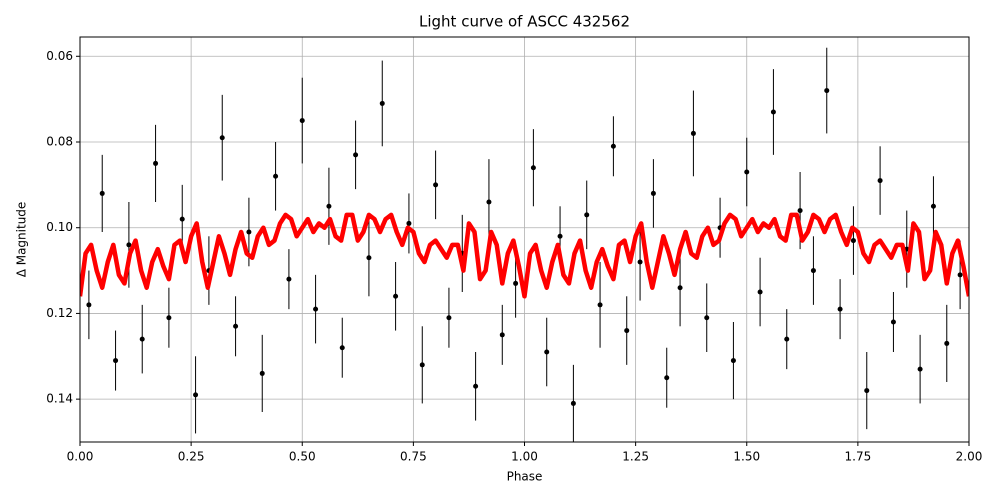 Image resolution: width=1000 pixels, height=500 pixels. What do you see at coordinates (80, 457) in the screenshot?
I see `x-tick-label: 0.00` at bounding box center [80, 457].